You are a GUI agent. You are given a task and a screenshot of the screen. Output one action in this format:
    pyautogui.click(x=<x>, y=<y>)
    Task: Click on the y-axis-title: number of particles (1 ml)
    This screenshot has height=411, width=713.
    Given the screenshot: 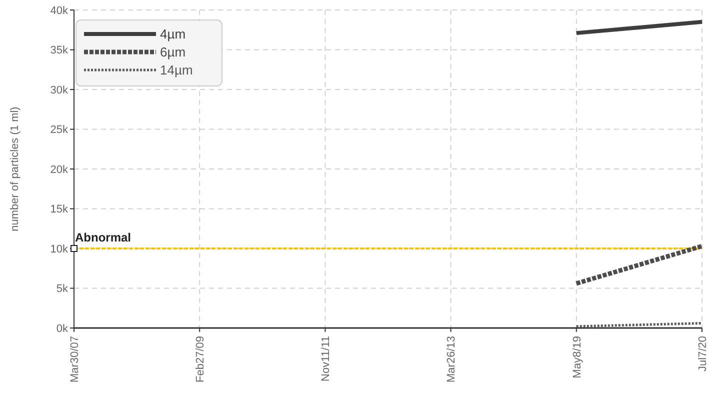 What is the action you would take?
    pyautogui.click(x=15, y=169)
    